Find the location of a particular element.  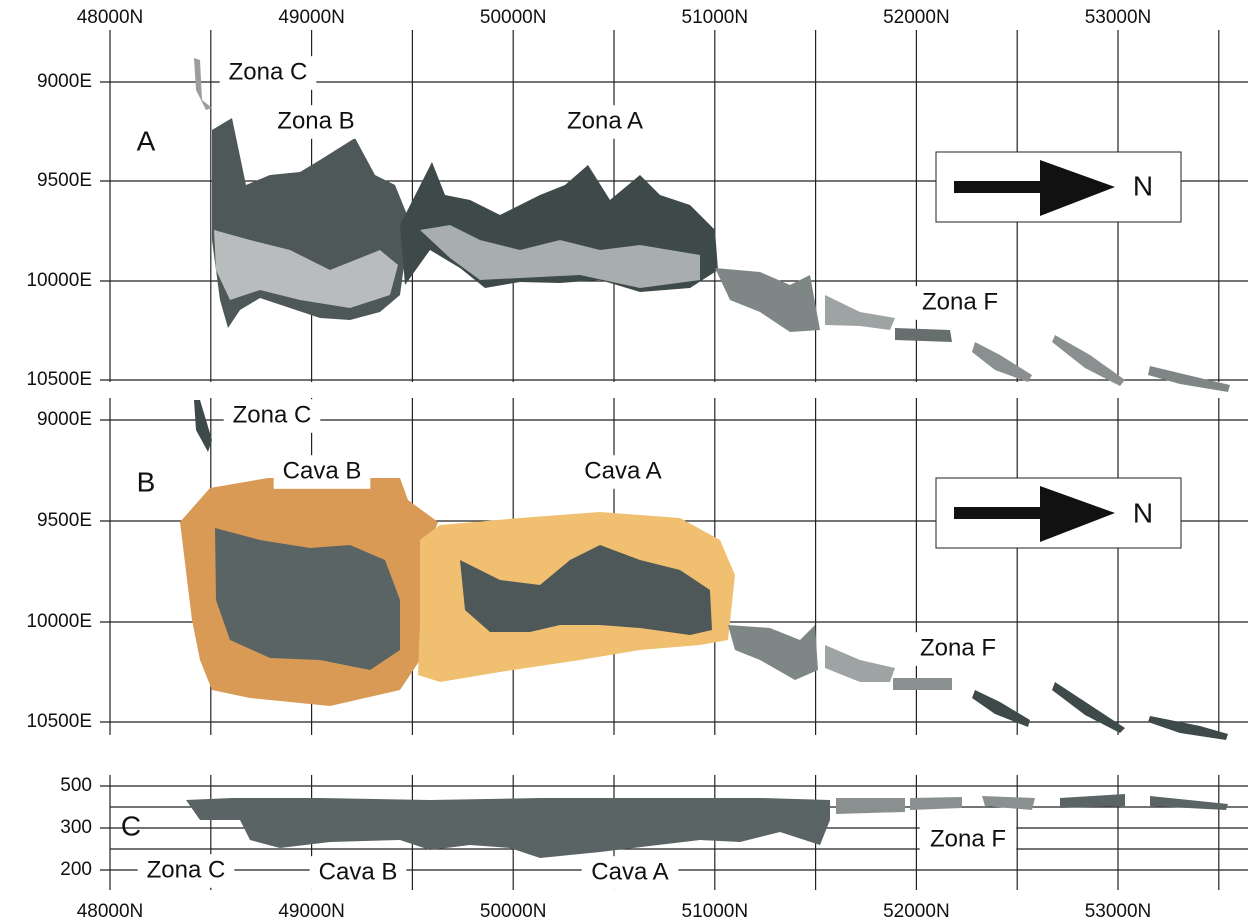

zone-f-a2 is located at coordinates (923, 335).